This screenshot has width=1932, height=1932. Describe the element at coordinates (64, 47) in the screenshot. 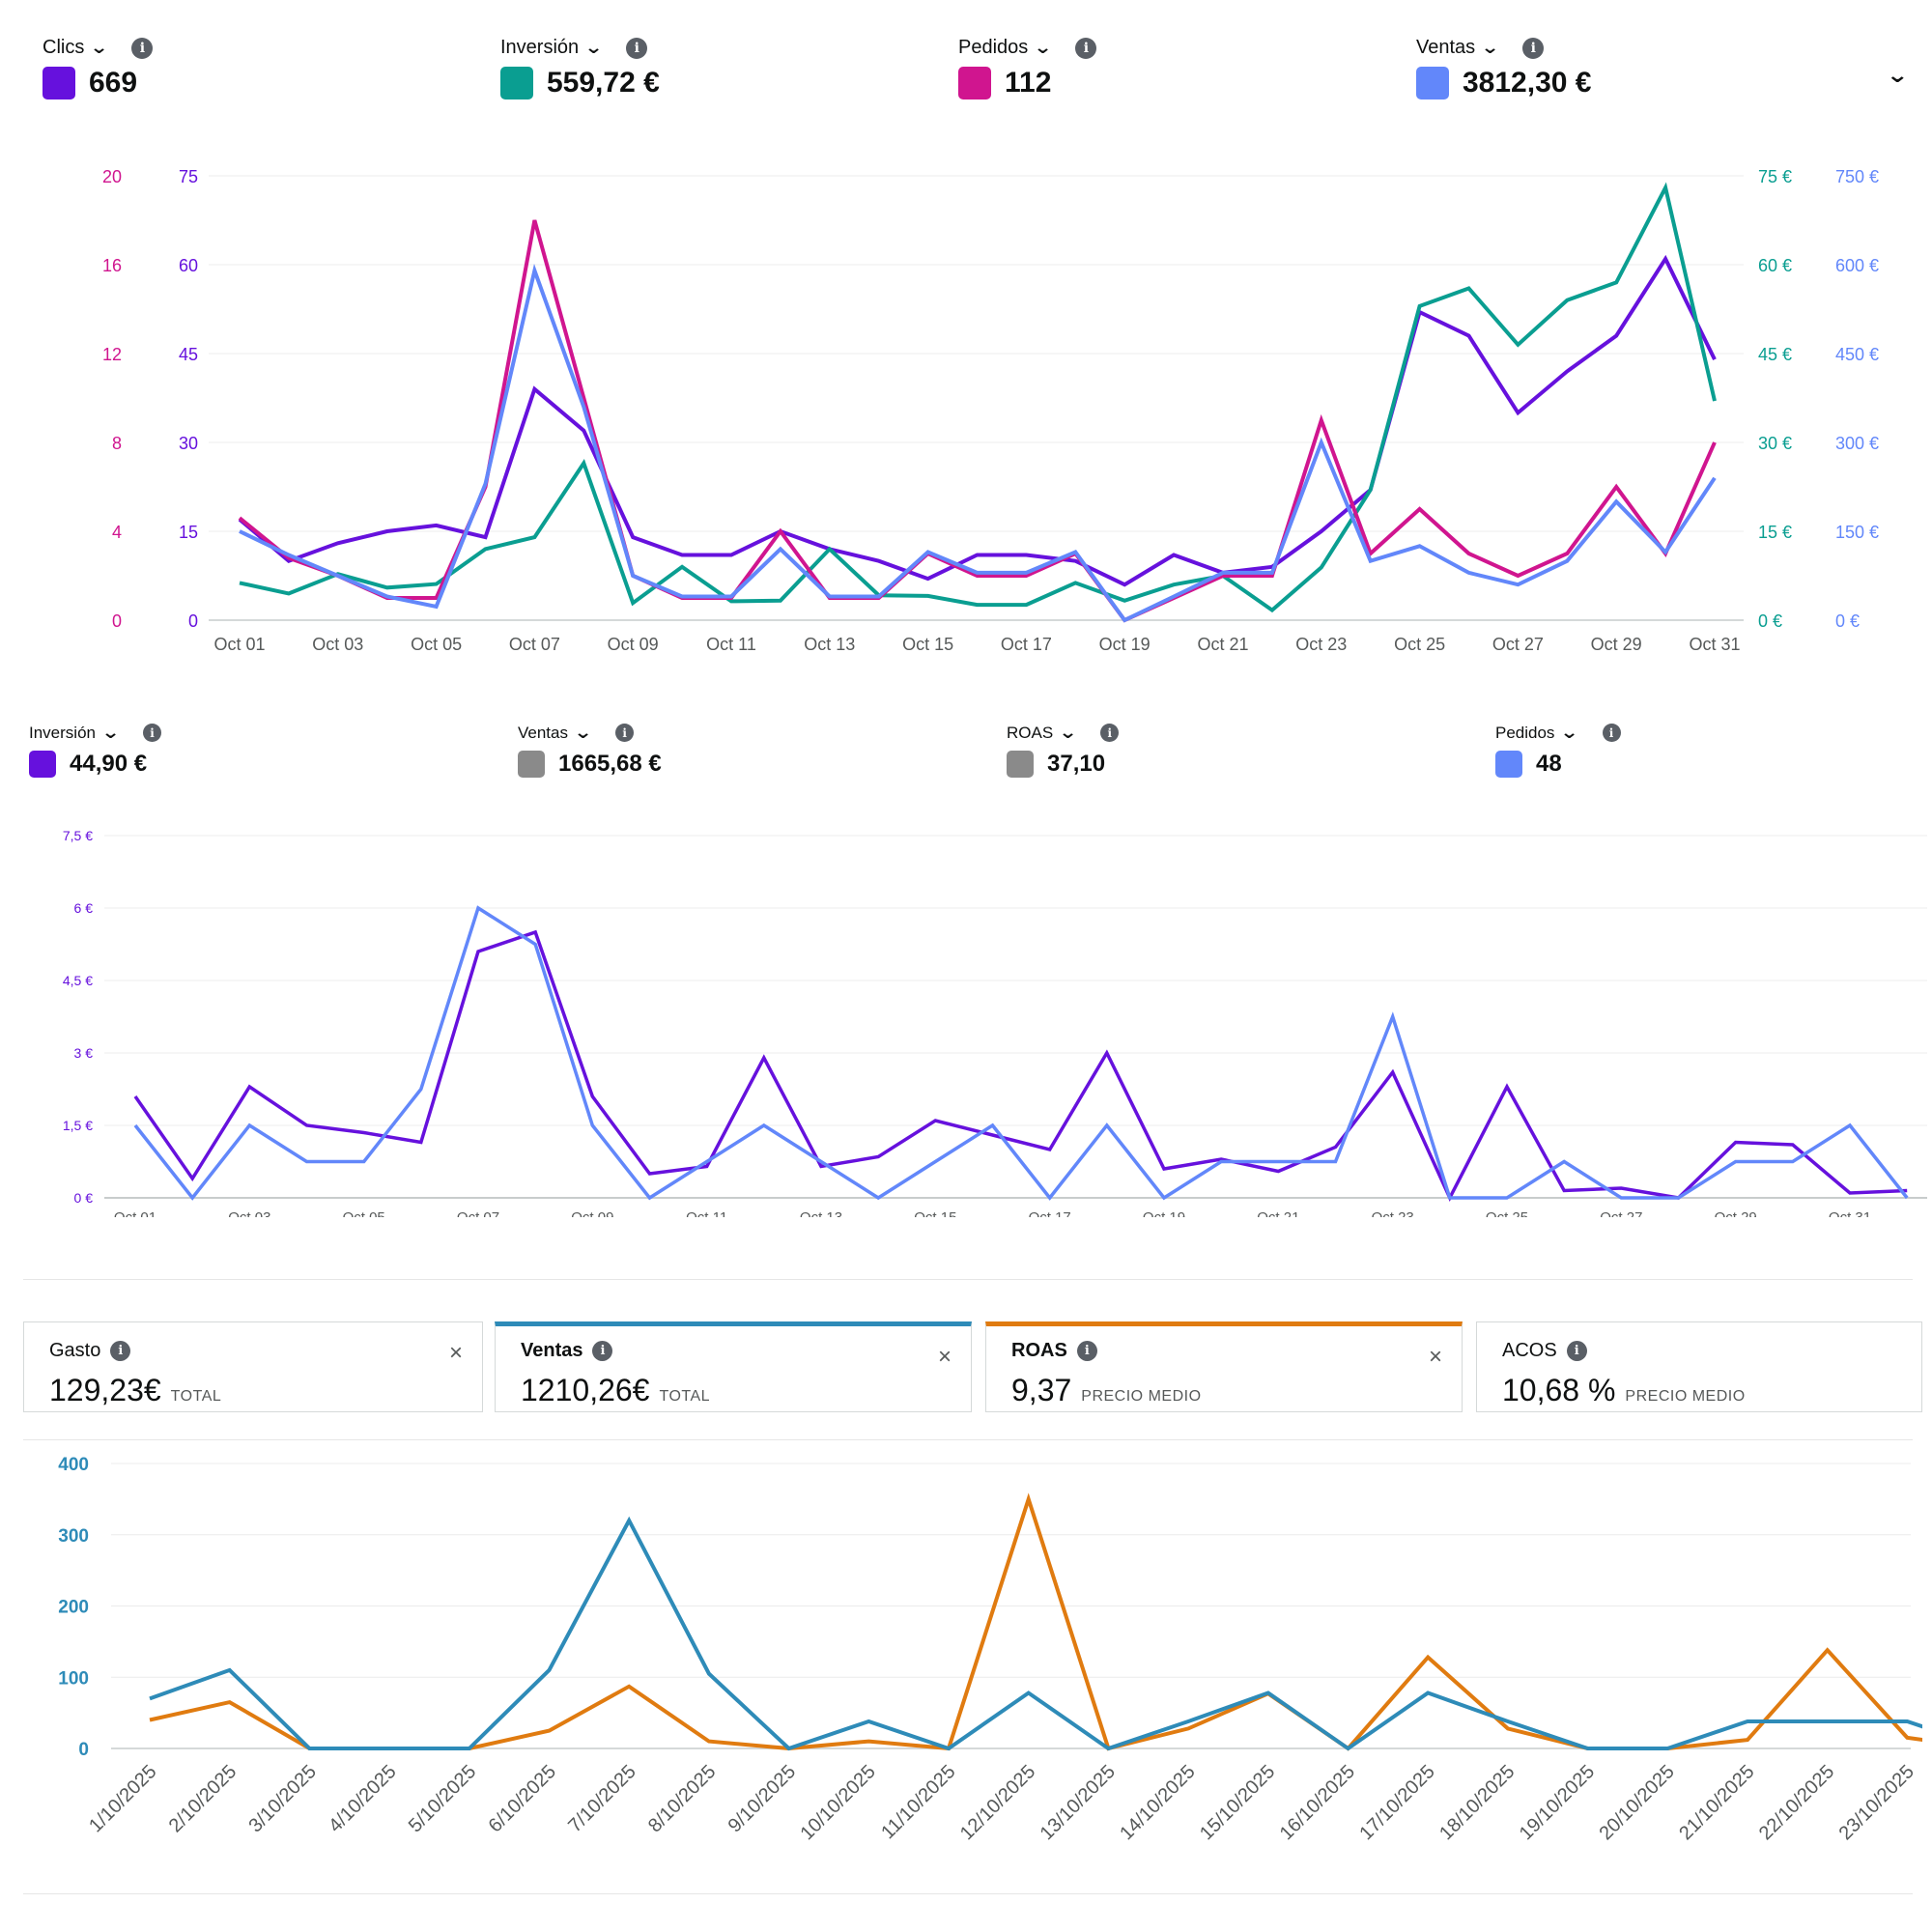

I see `metric-label: Clics` at that location.